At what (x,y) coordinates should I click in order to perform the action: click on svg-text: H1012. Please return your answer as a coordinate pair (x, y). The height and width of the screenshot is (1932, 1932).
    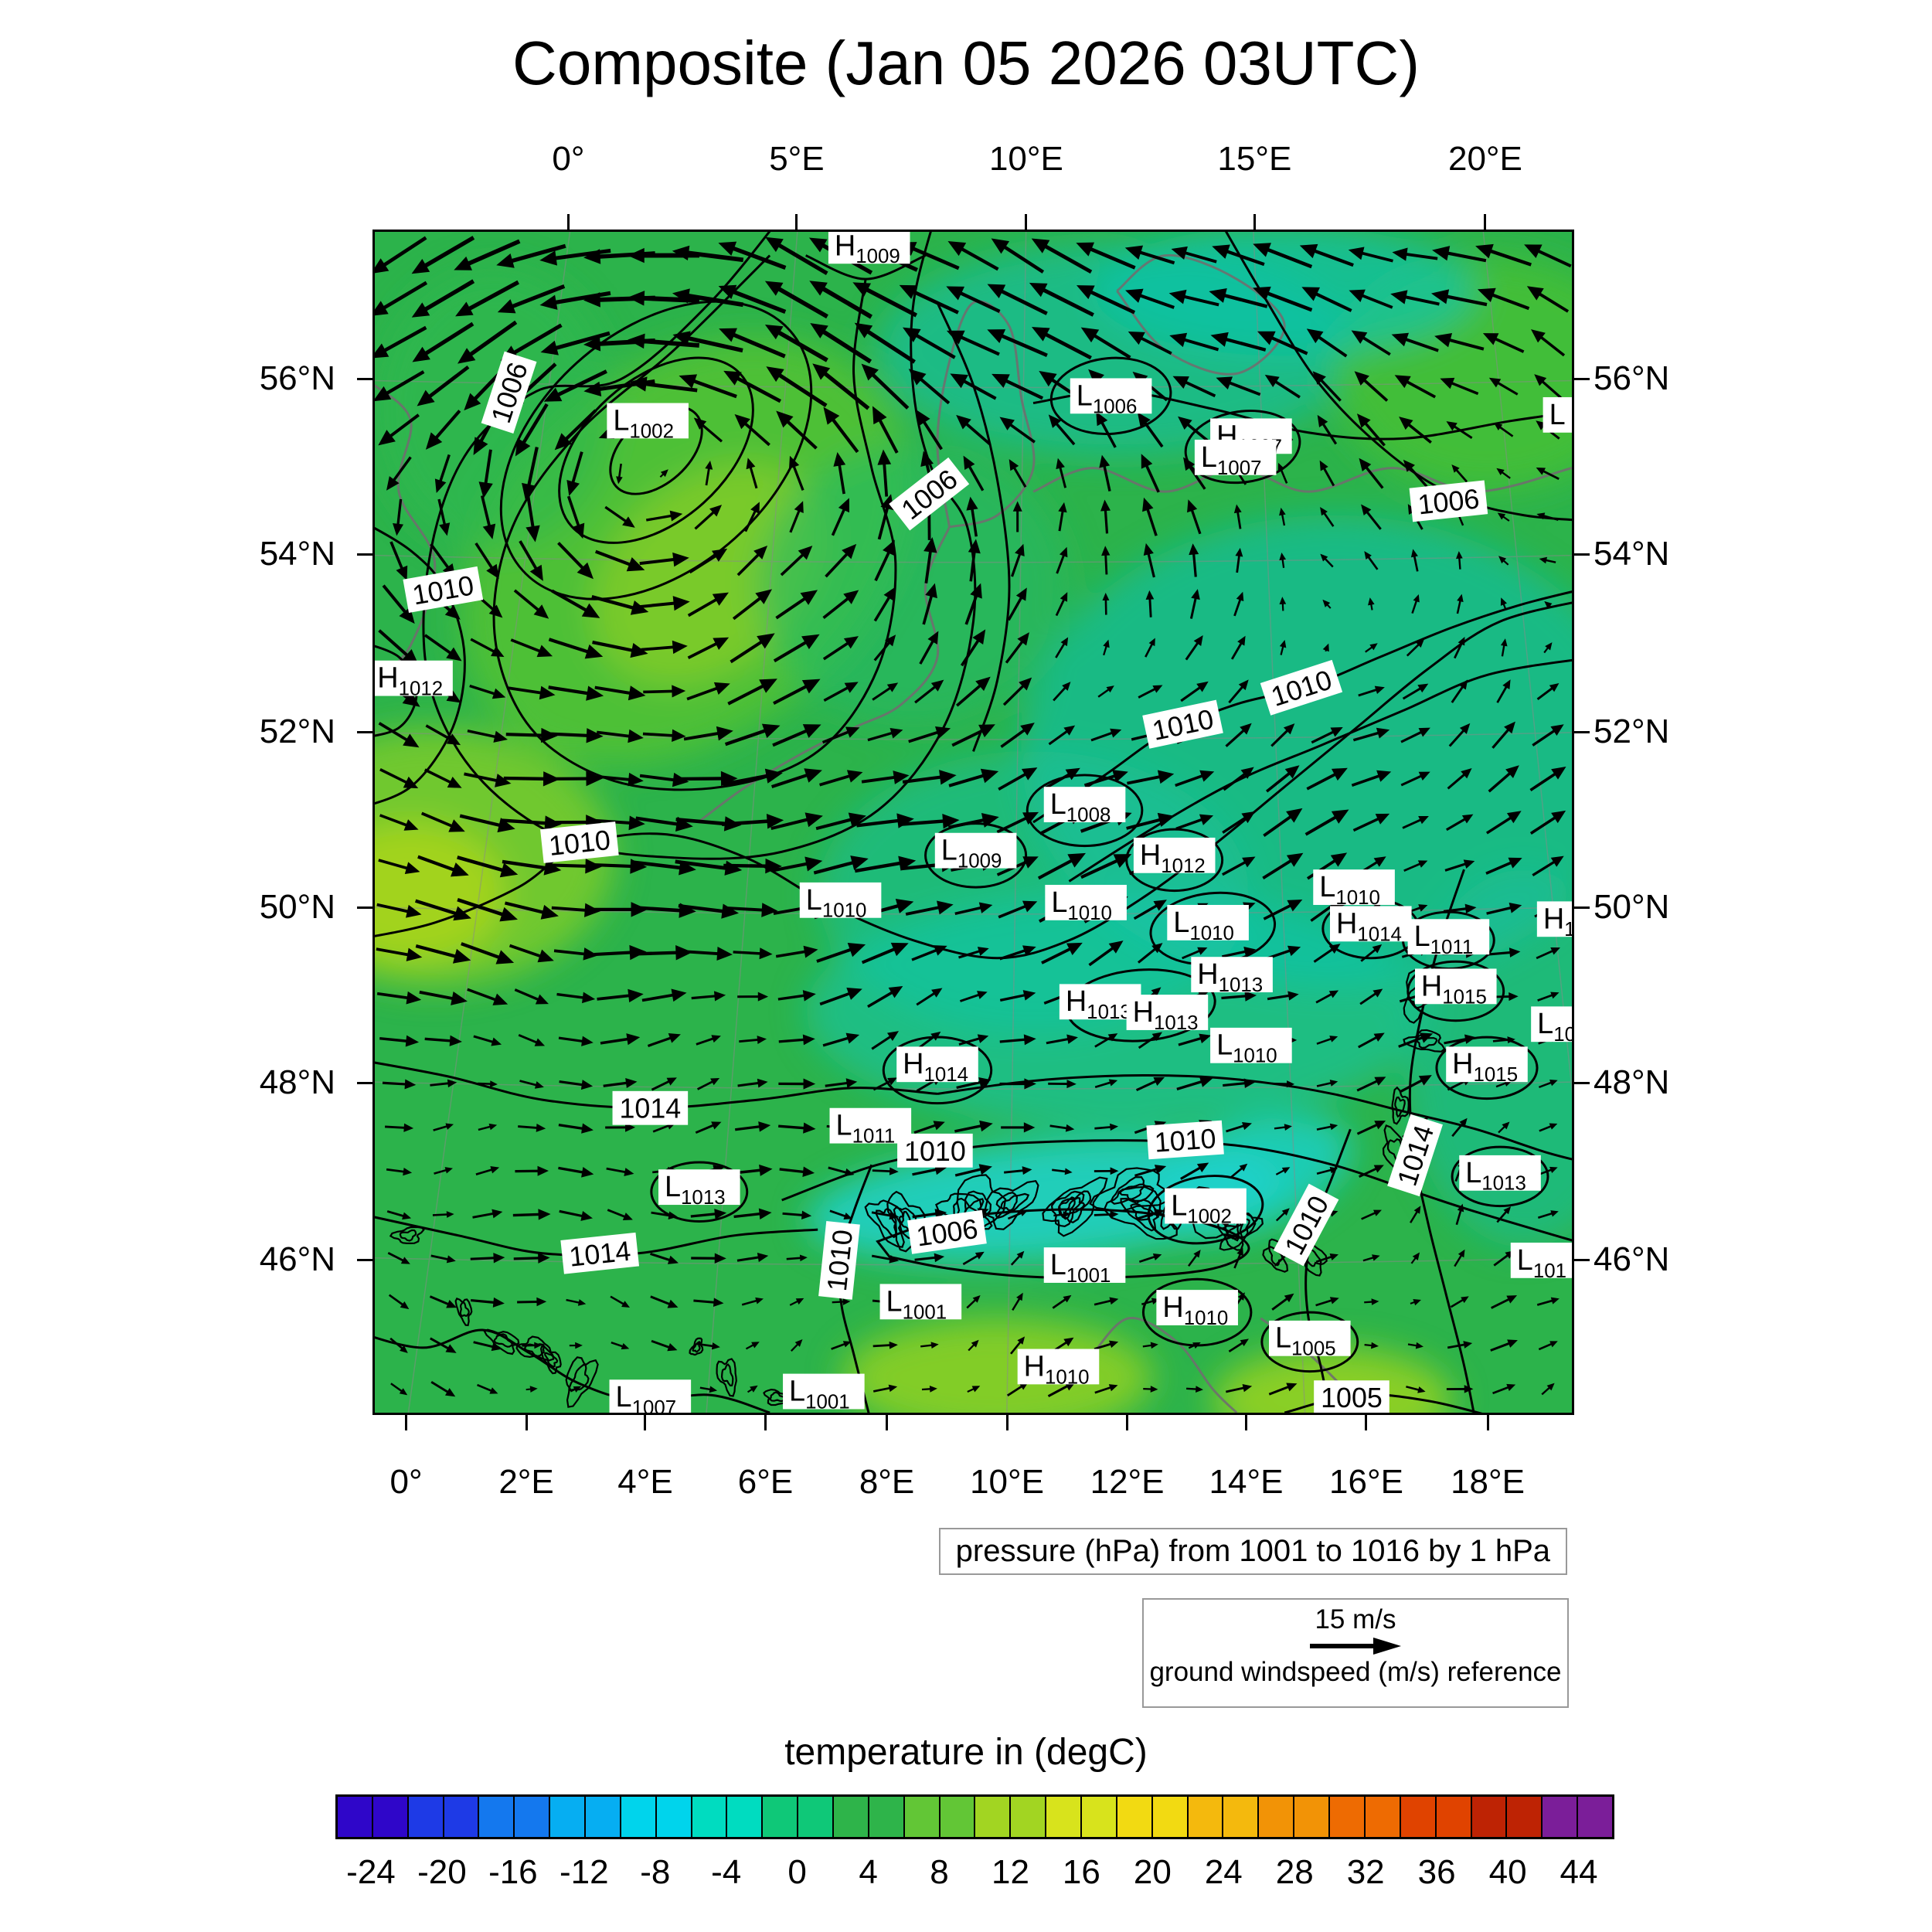
    Looking at the image, I should click on (1173, 858).